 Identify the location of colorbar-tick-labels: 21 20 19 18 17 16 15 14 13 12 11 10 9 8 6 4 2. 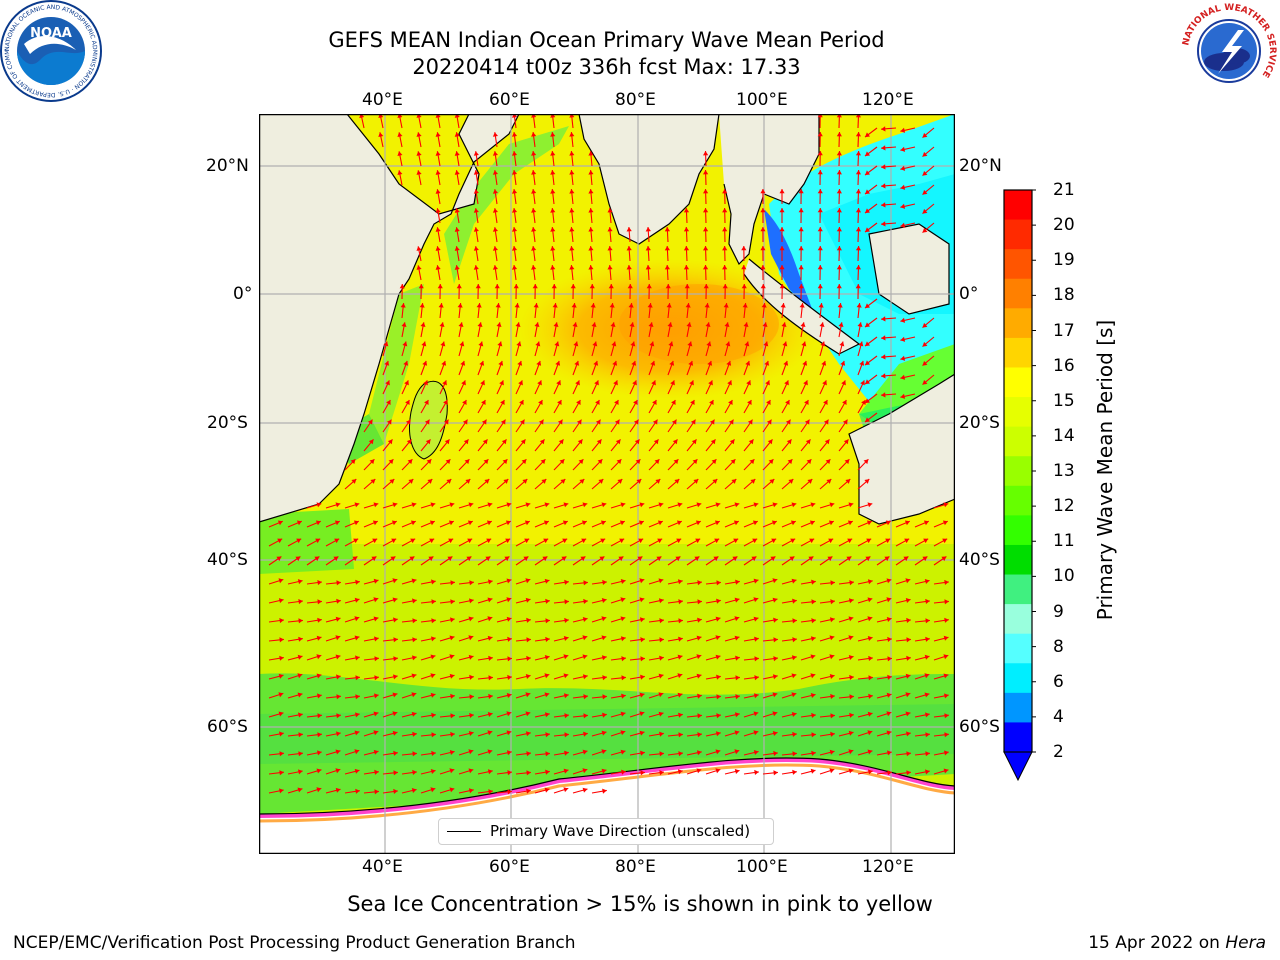
(1064, 475).